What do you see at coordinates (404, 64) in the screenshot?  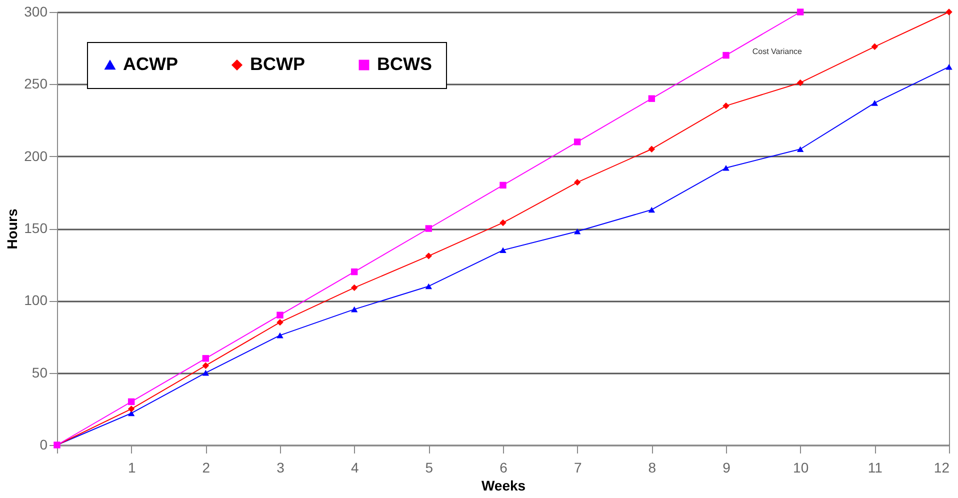 I see `legend-label: BCWS` at bounding box center [404, 64].